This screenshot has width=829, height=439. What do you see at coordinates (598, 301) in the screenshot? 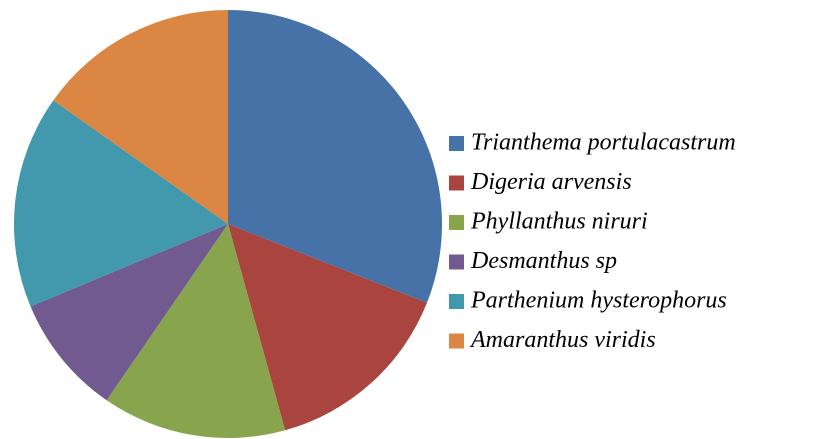
I see `legend-label: Parthenium hysterophorus` at bounding box center [598, 301].